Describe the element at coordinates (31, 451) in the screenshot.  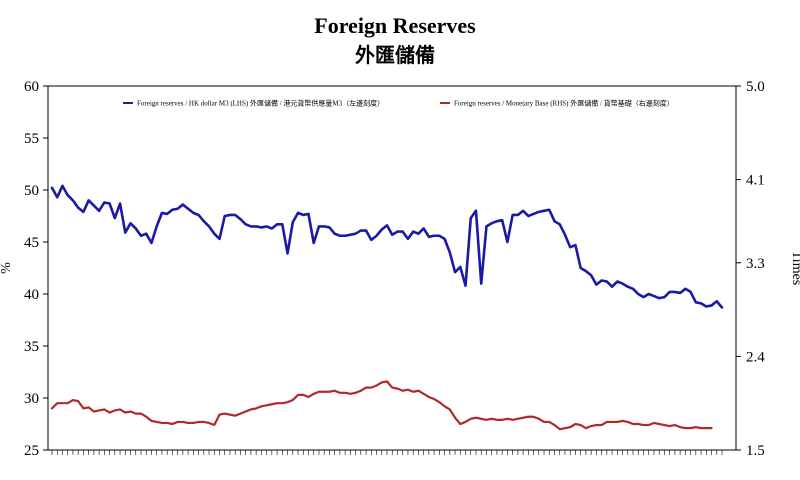
I see `left-tick-label: 25` at that location.